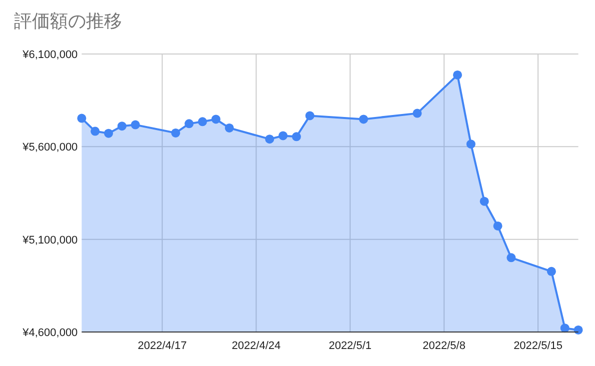 The width and height of the screenshot is (595, 366). Describe the element at coordinates (350, 346) in the screenshot. I see `x-tick-label: 2022/5/1` at that location.